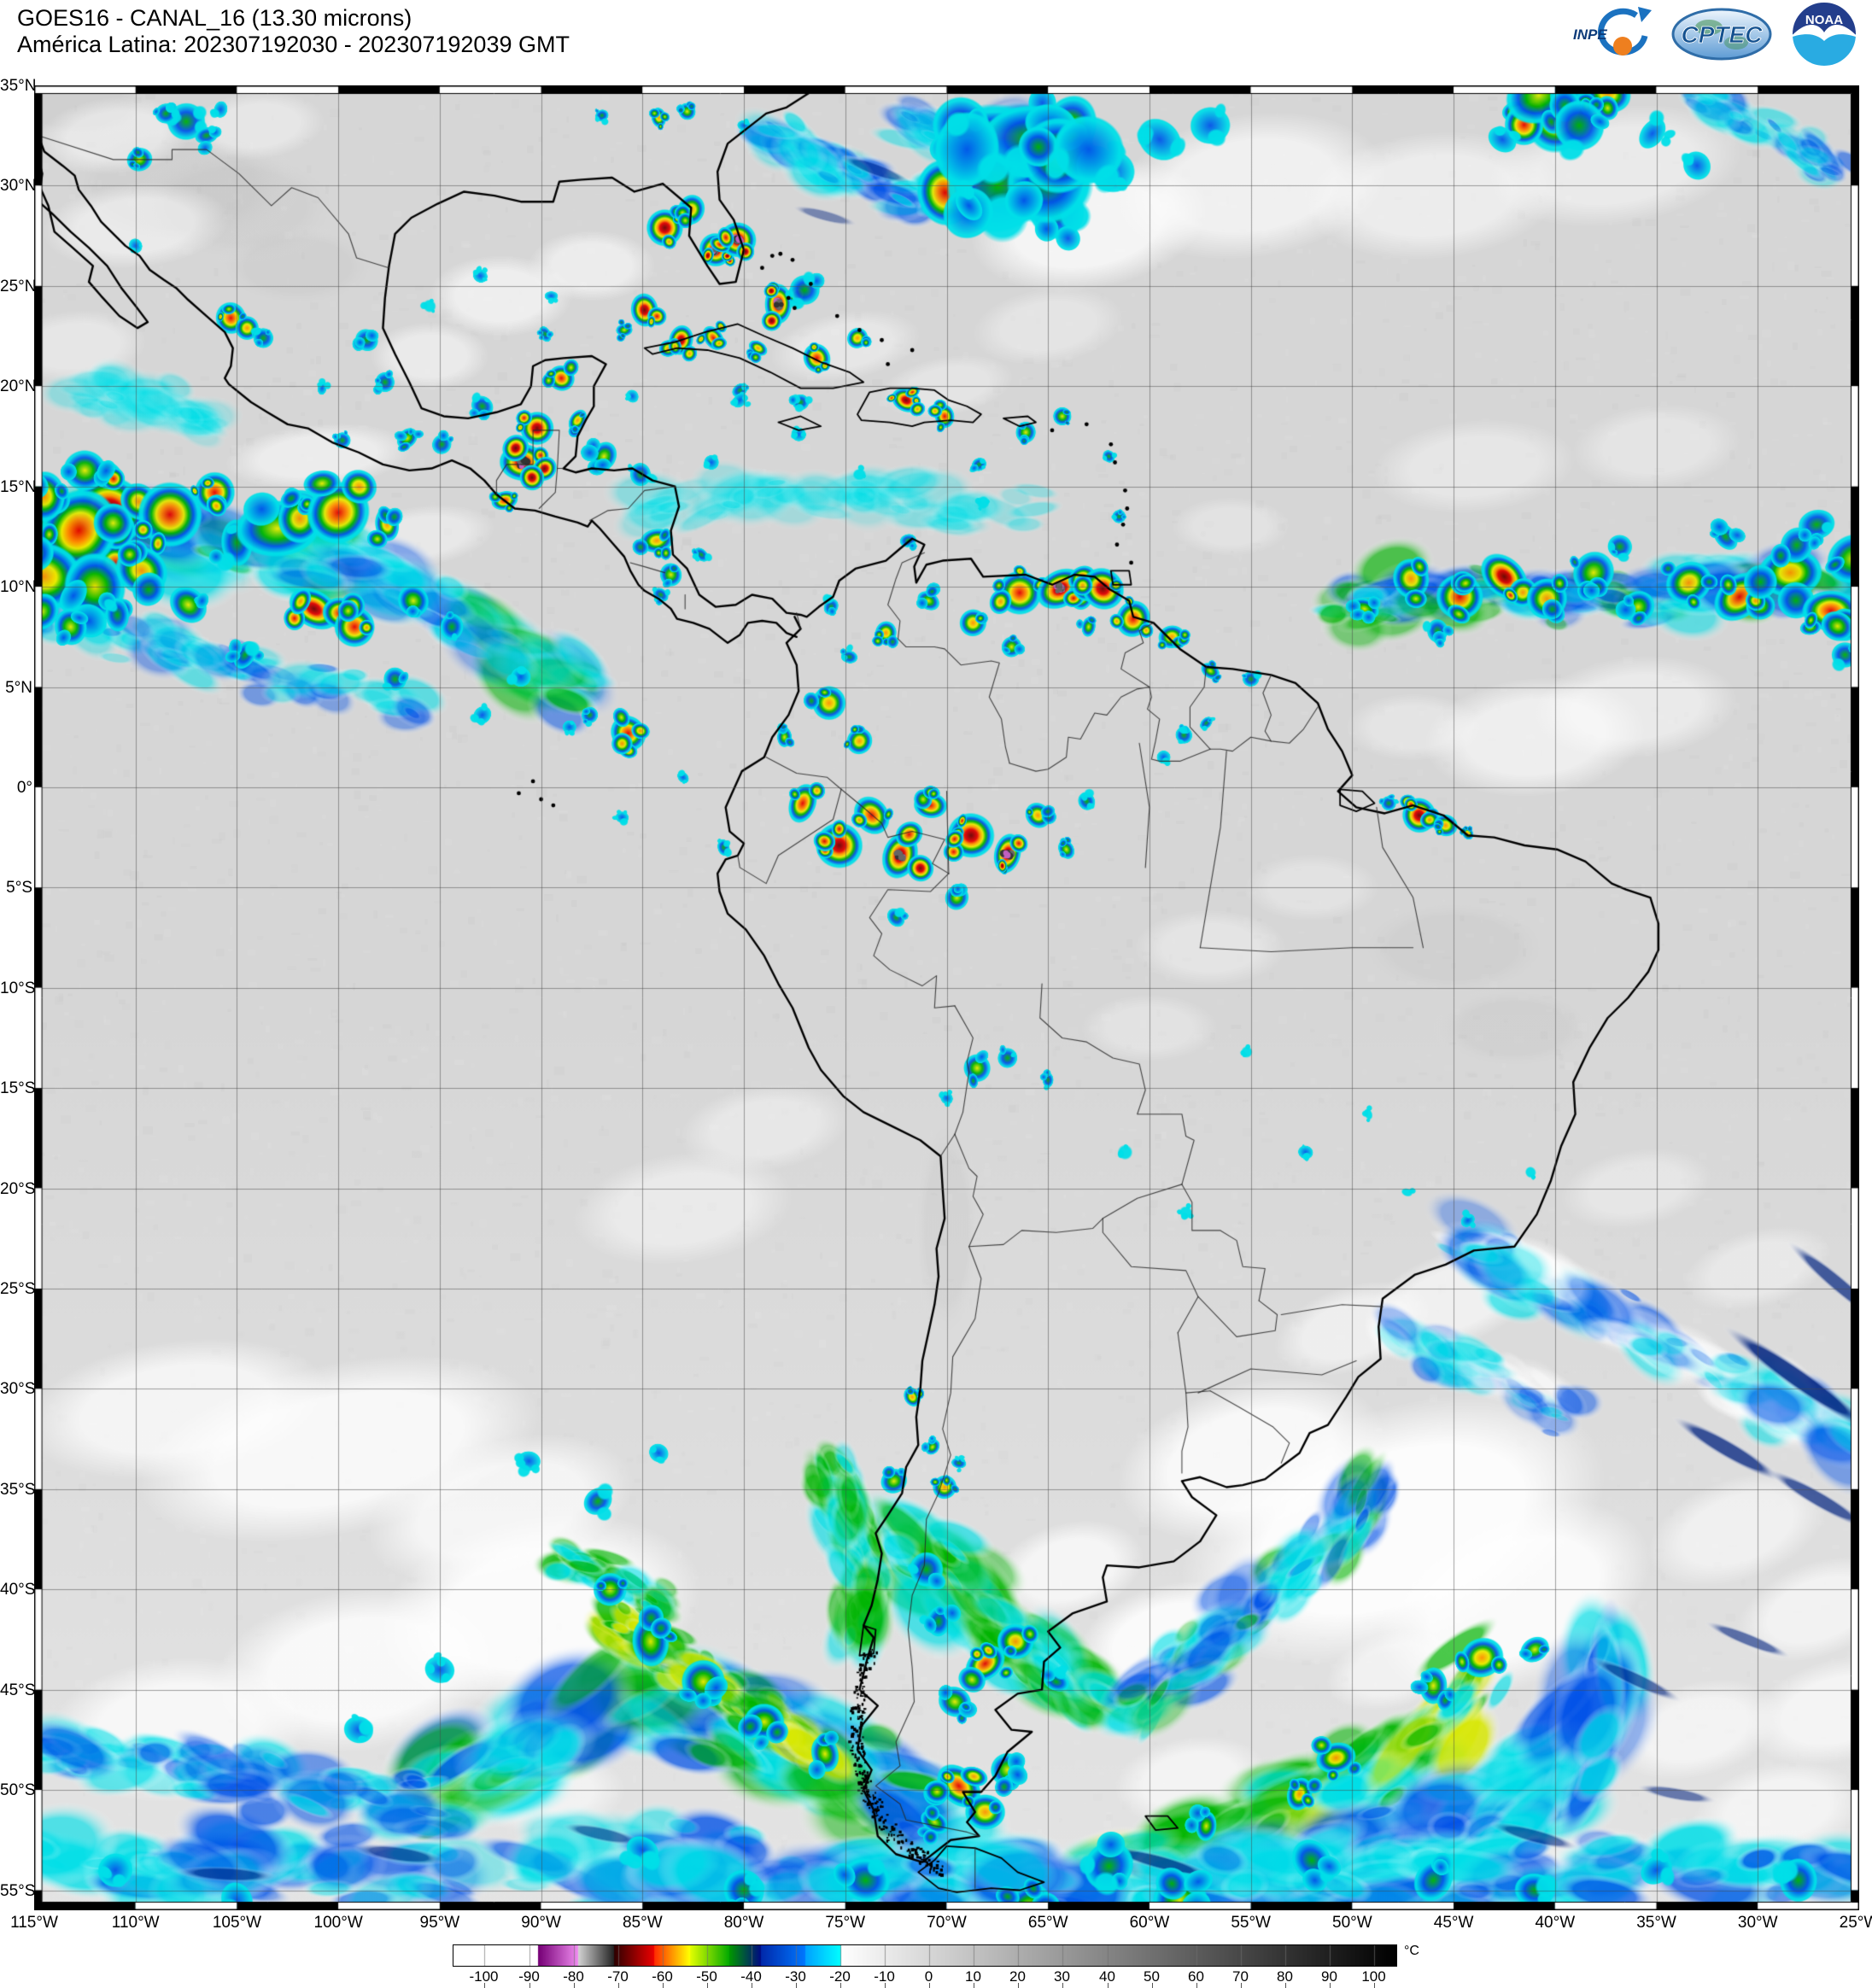  I want to click on colorbar-tick-label: 90, so click(1329, 1976).